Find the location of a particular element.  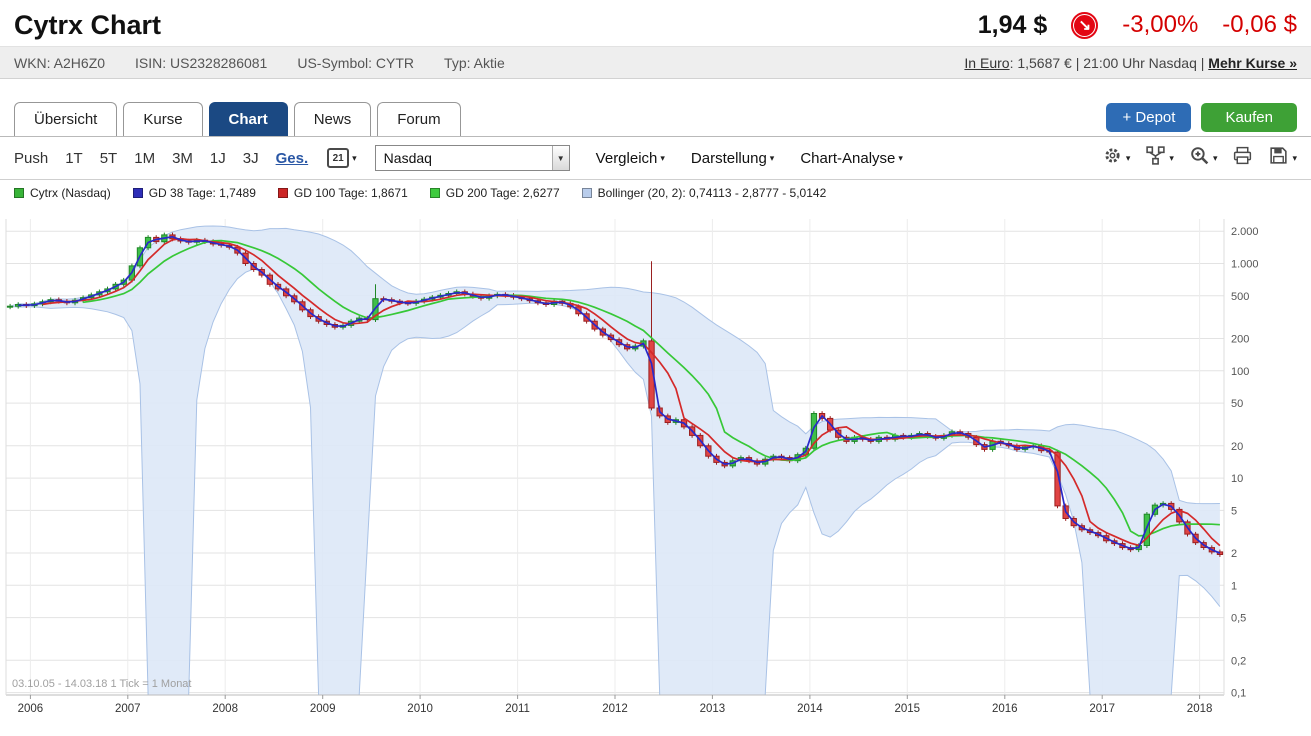

exchange-select: Nasdaq ▼ is located at coordinates (472, 158).